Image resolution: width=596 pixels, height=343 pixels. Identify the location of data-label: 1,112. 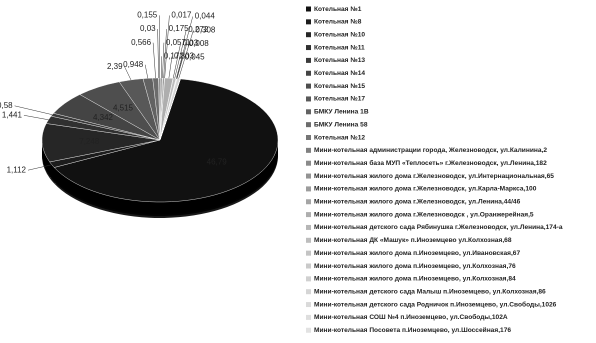
(17, 169).